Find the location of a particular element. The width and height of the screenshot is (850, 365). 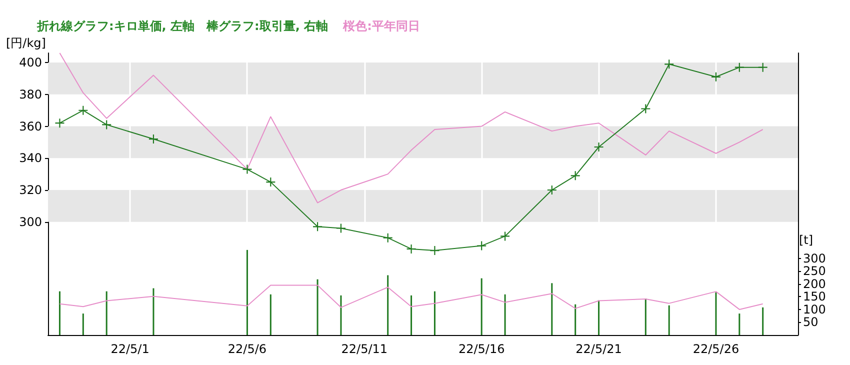

x-tick-label: 22/5/6 is located at coordinates (247, 349).